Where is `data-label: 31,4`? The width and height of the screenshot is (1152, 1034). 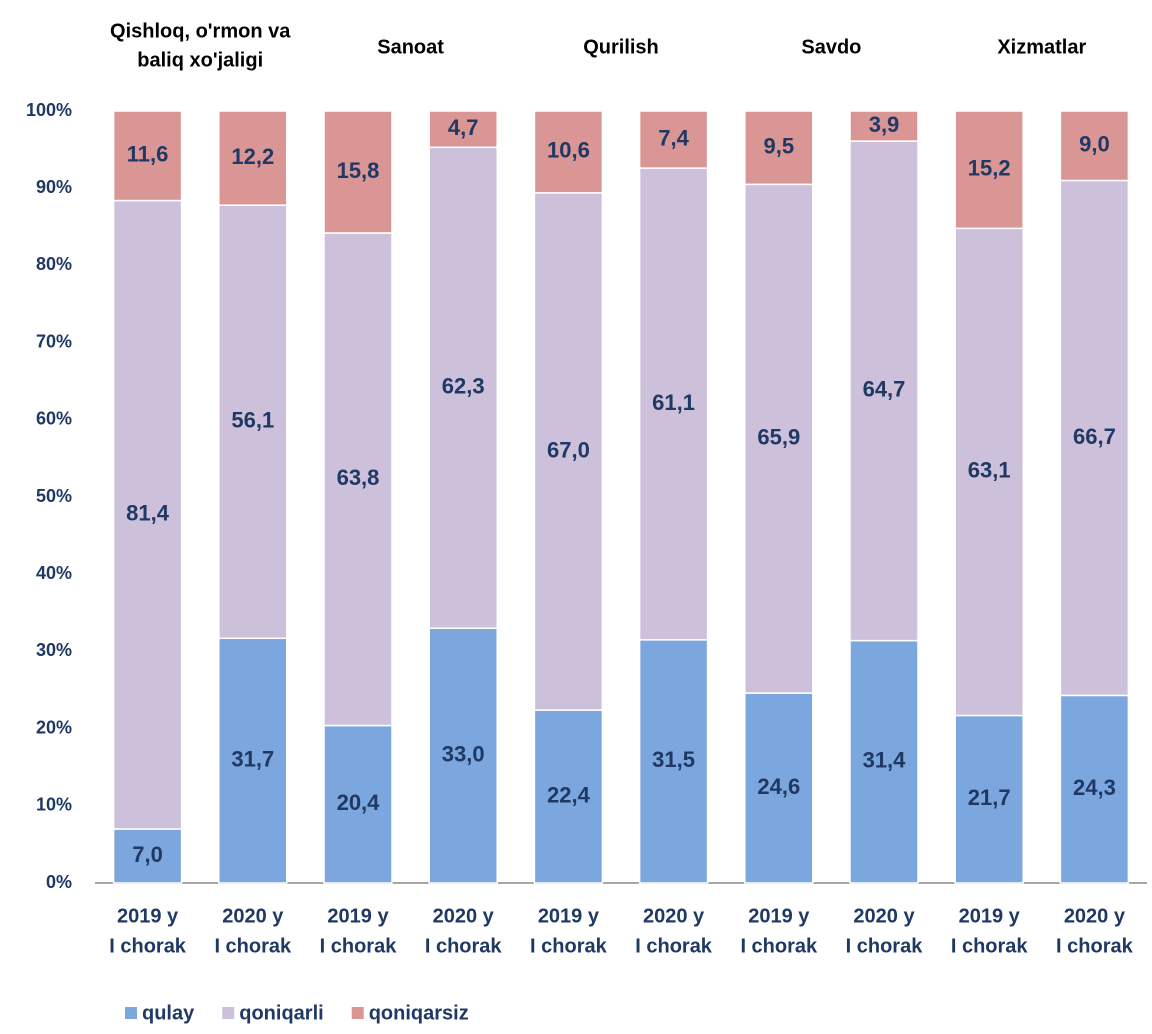
data-label: 31,4 is located at coordinates (885, 760).